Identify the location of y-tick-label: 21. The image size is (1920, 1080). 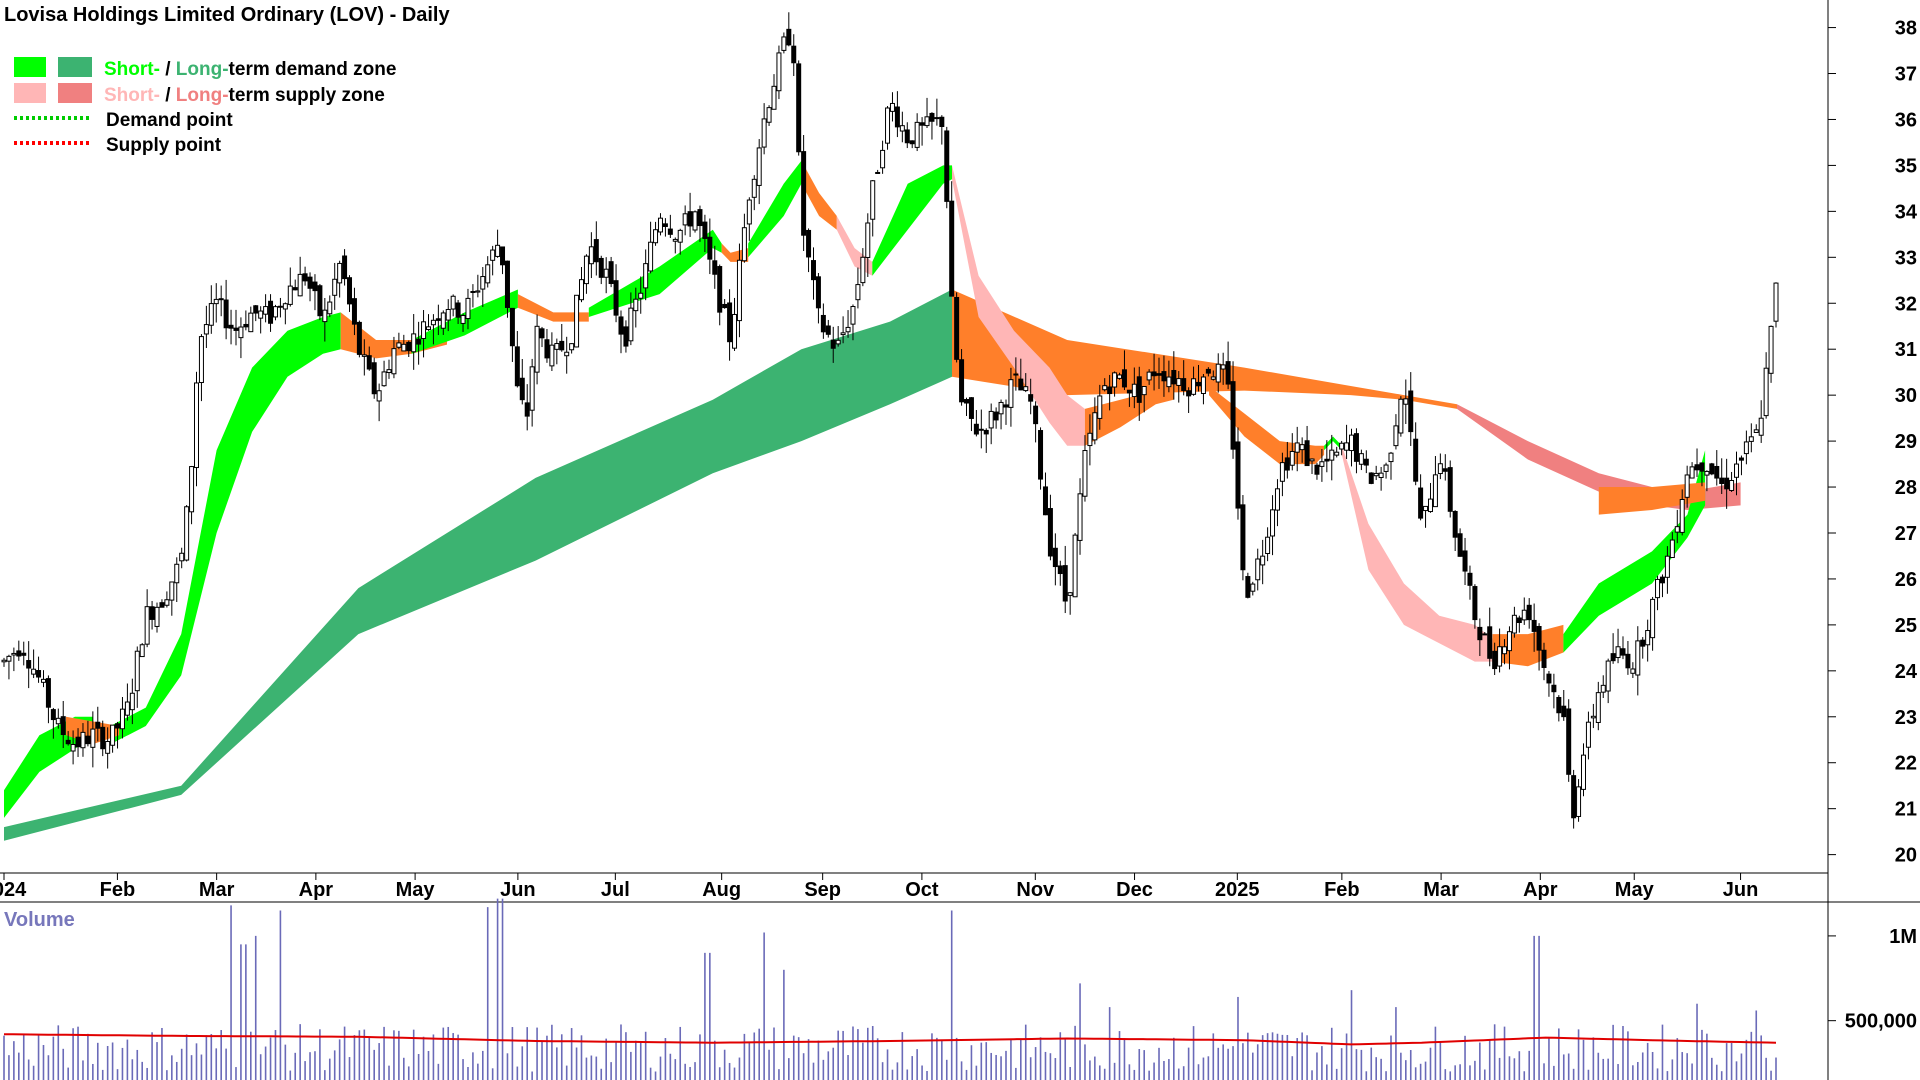
(1906, 810).